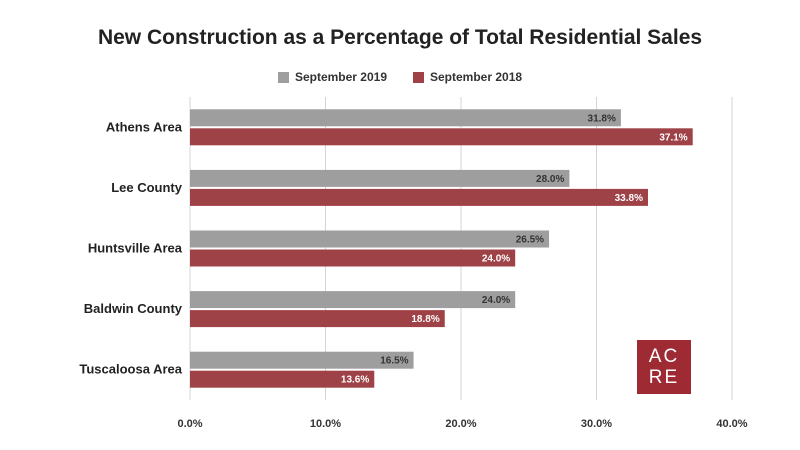 This screenshot has width=800, height=450. I want to click on x-tick-label-40-0: 40.0%, so click(731, 424).